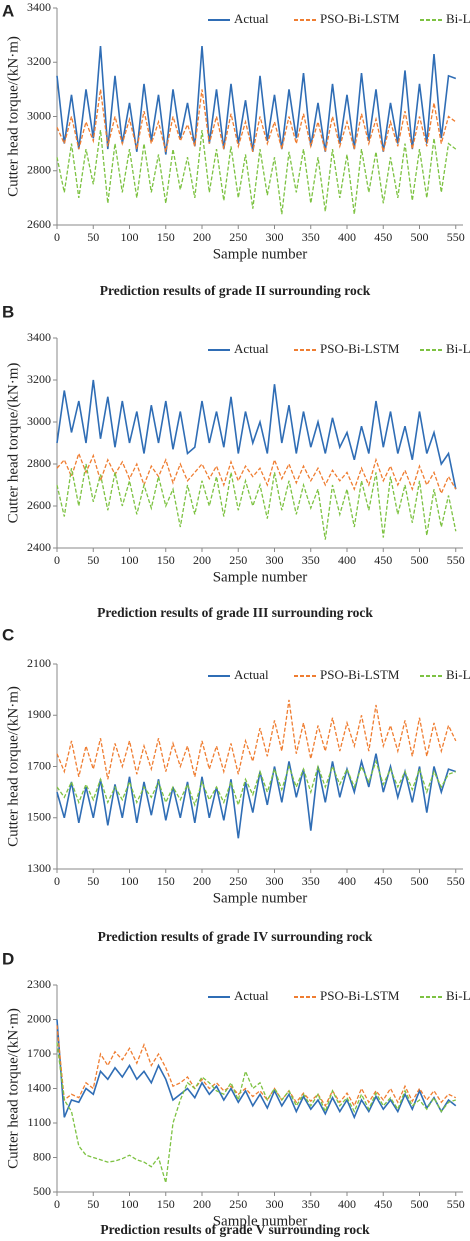 This screenshot has width=470, height=1241. Describe the element at coordinates (39, 421) in the screenshot. I see `y-tick-label: 3000` at that location.